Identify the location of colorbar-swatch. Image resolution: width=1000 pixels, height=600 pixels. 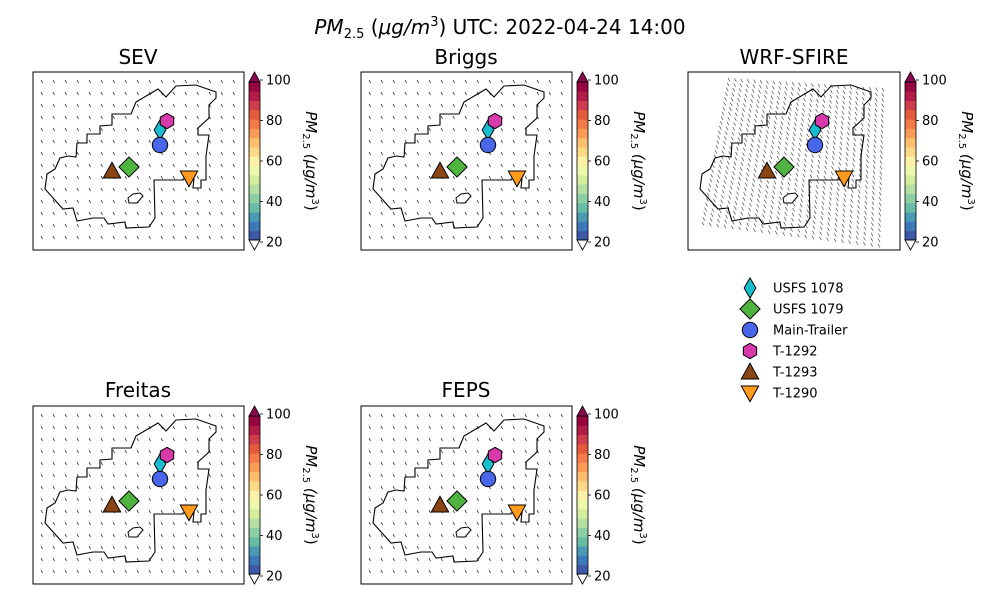
(254, 421).